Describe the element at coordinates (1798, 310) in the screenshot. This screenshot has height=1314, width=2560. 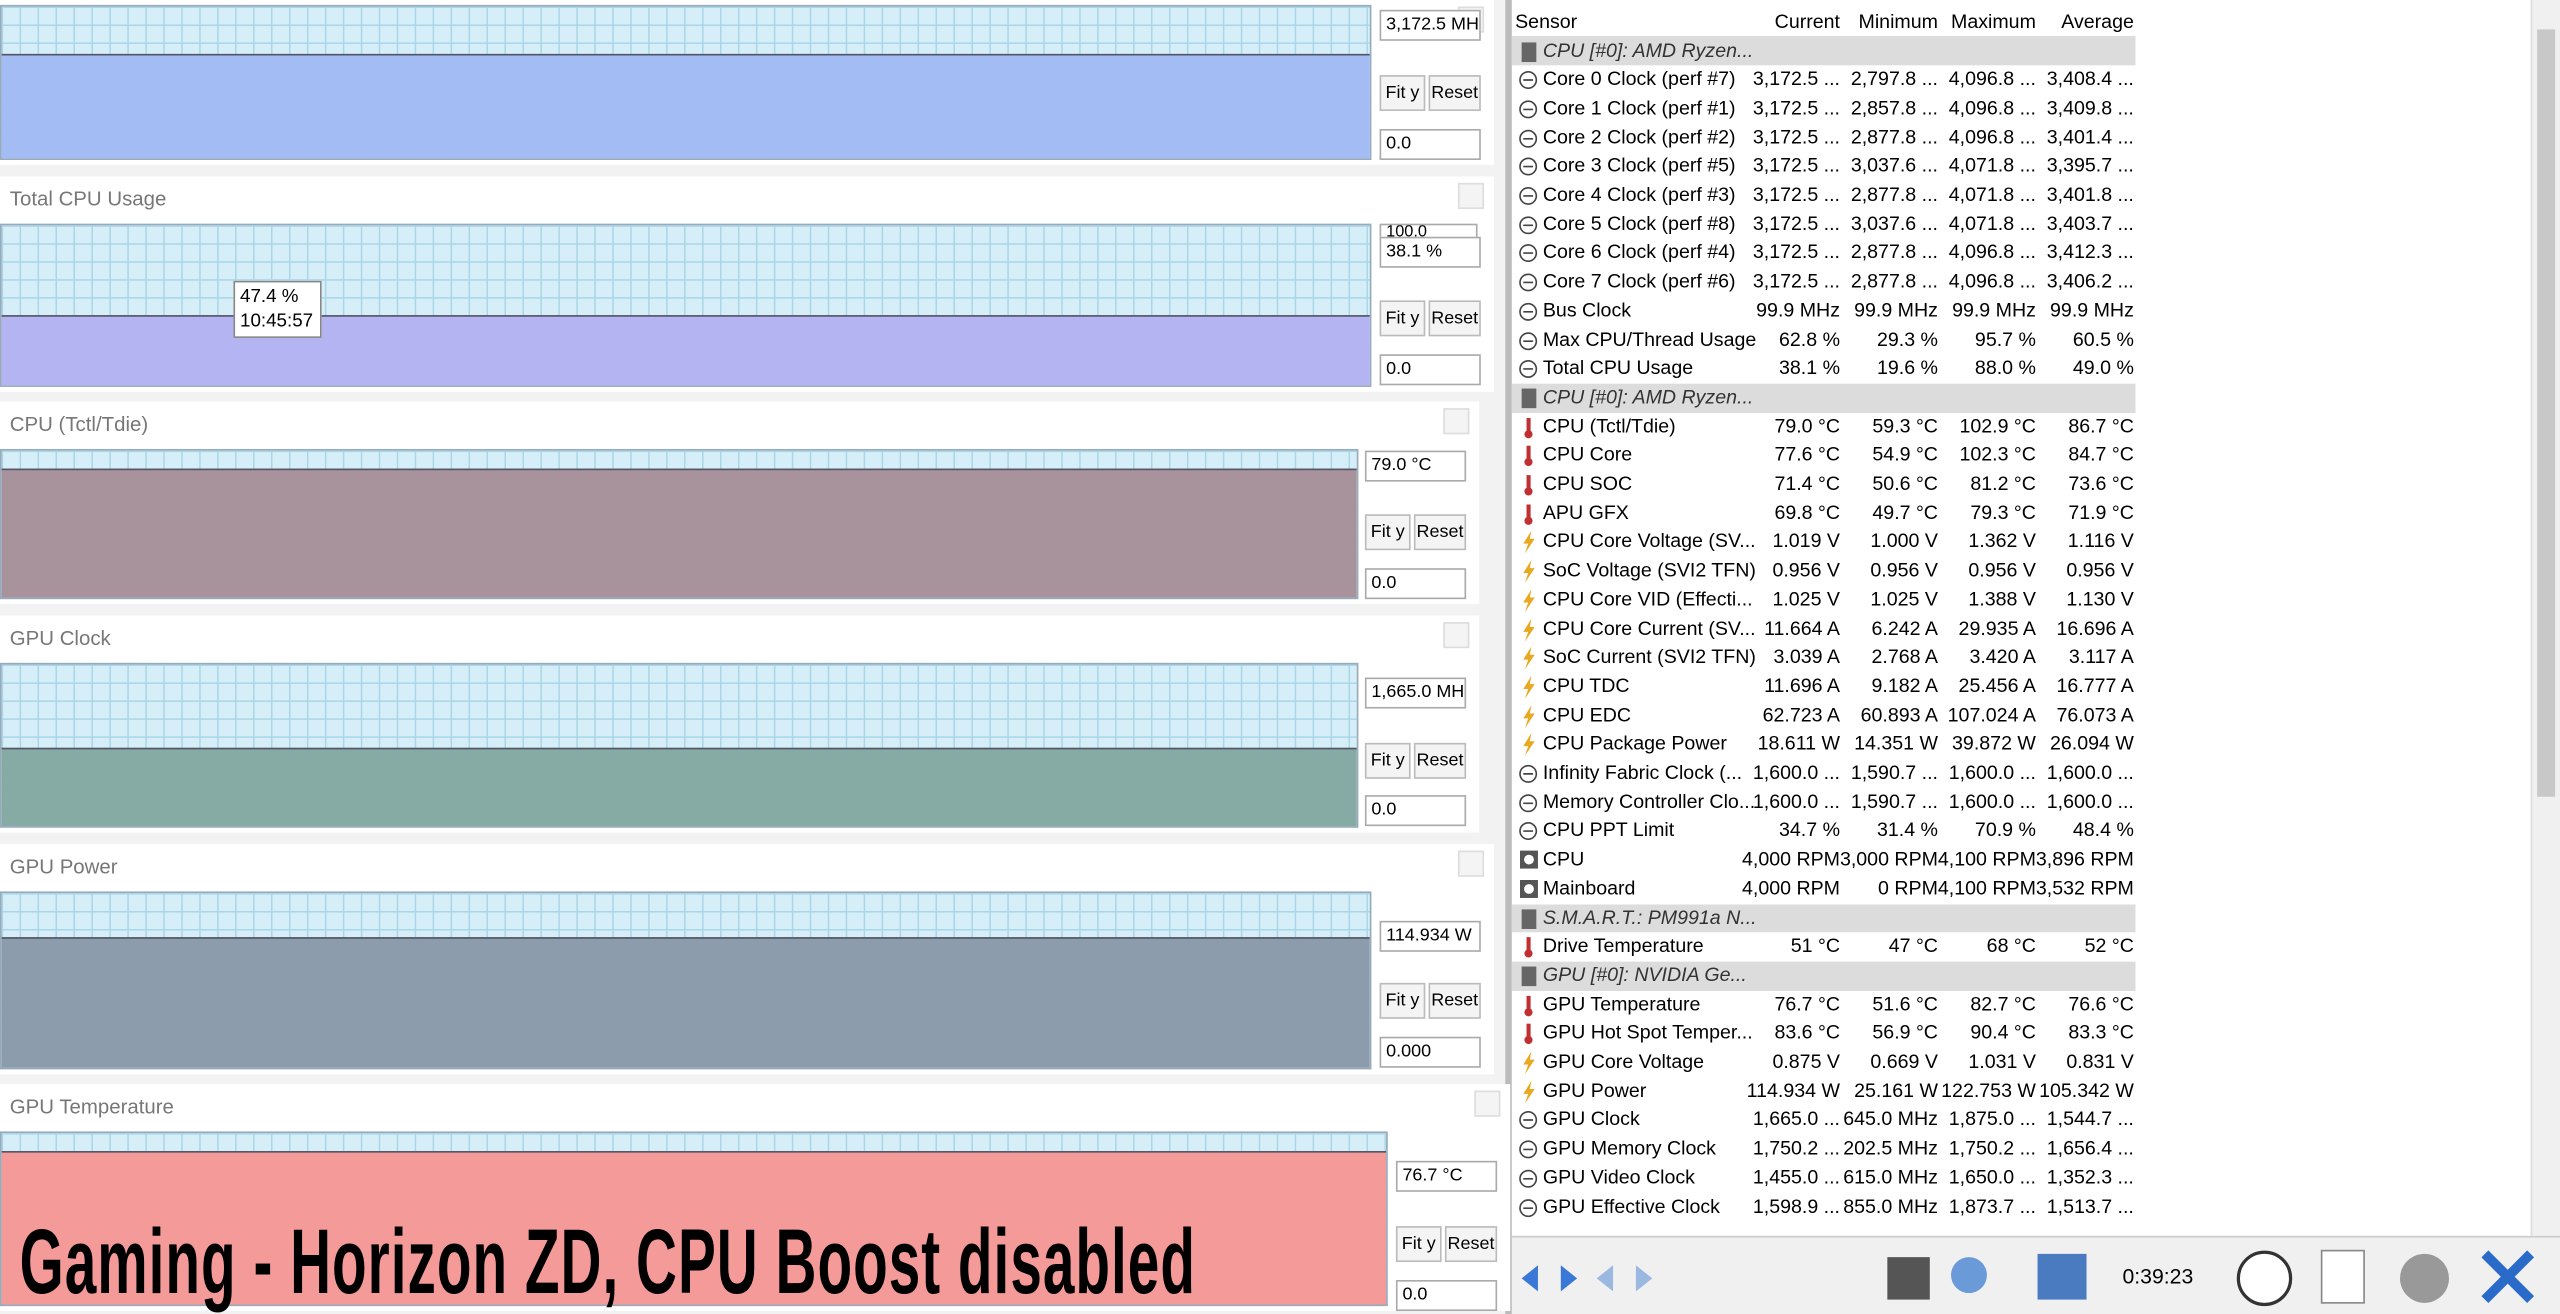
I see `sensor-value: 99.9 MHz` at that location.